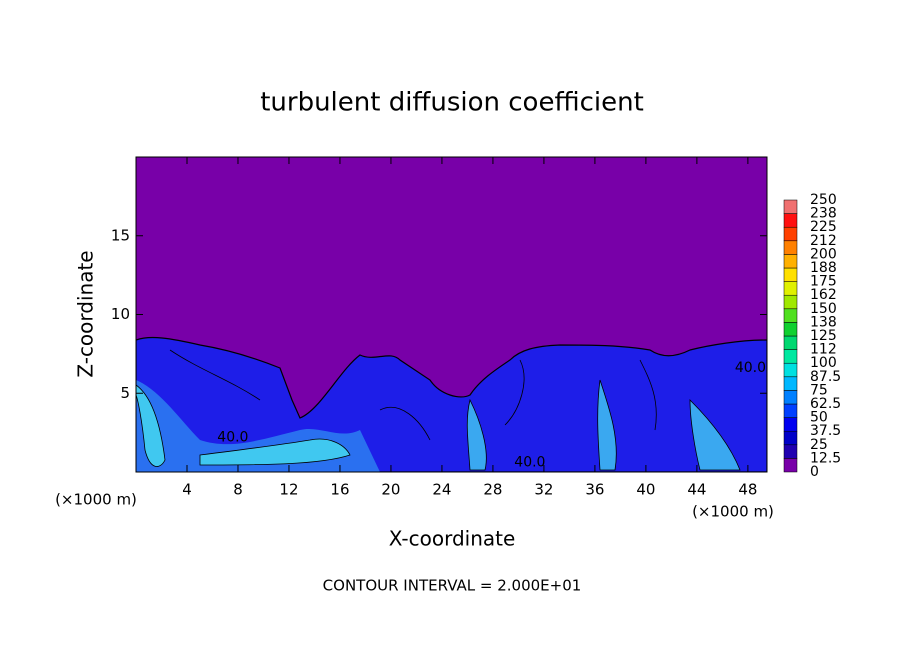 This screenshot has height=654, width=904. Describe the element at coordinates (452, 103) in the screenshot. I see `chart-title: turbulent diffusion coefficient` at that location.